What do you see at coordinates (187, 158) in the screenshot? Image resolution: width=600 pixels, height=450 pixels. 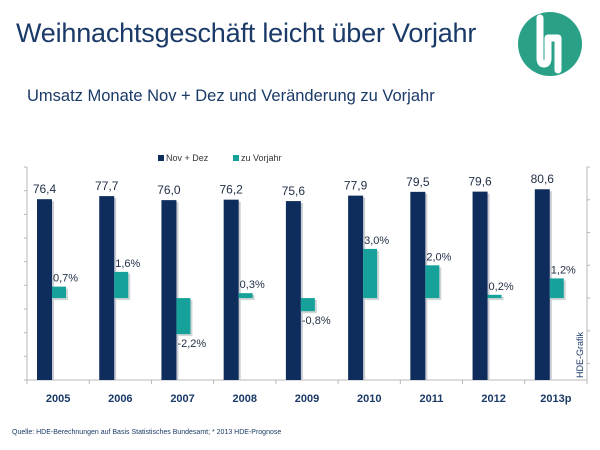 I see `legend-label-nov-dez: Nov + Dez` at bounding box center [187, 158].